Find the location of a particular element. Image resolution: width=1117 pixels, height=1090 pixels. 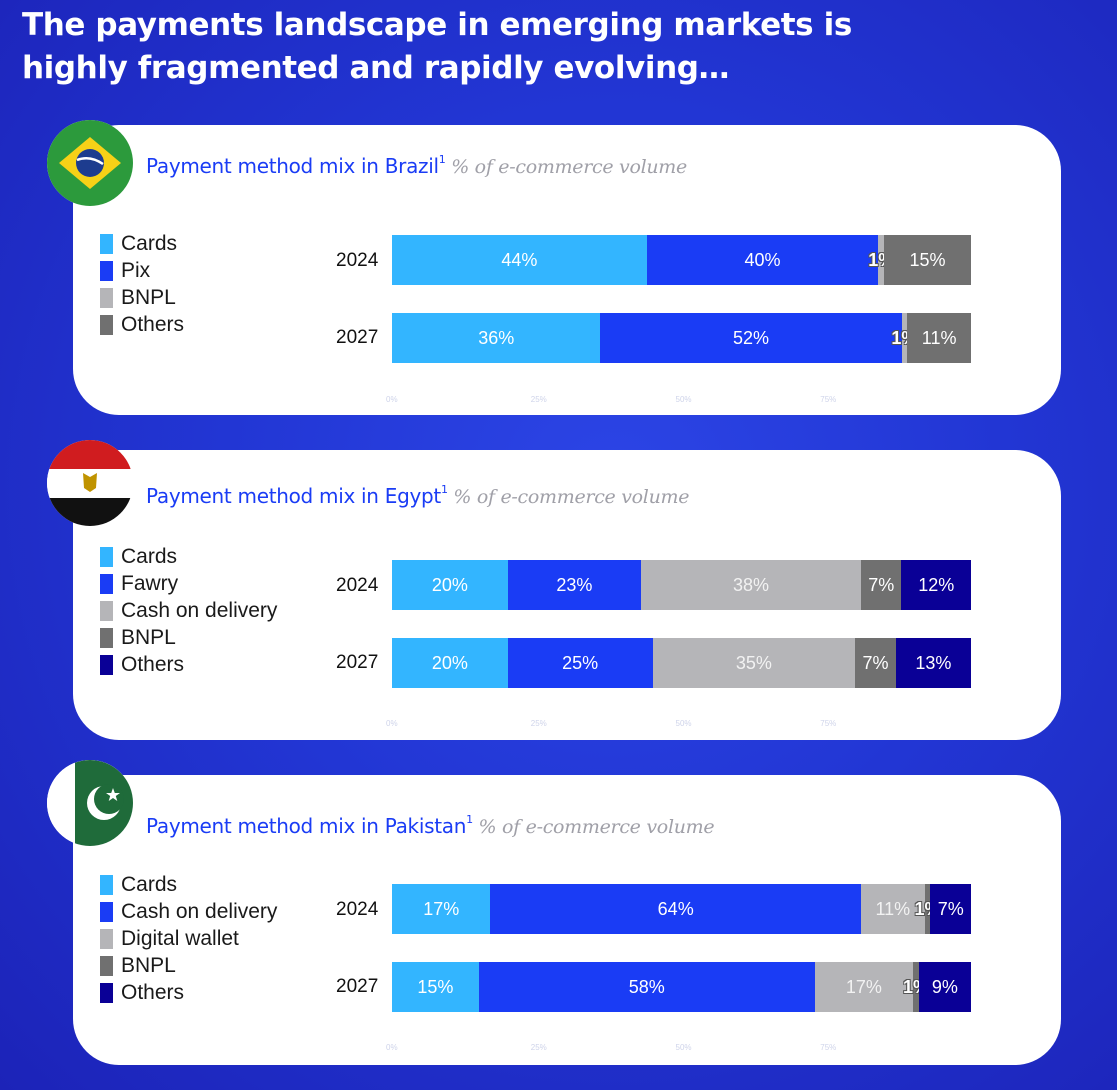

bar-segment: 15% is located at coordinates (435, 987).